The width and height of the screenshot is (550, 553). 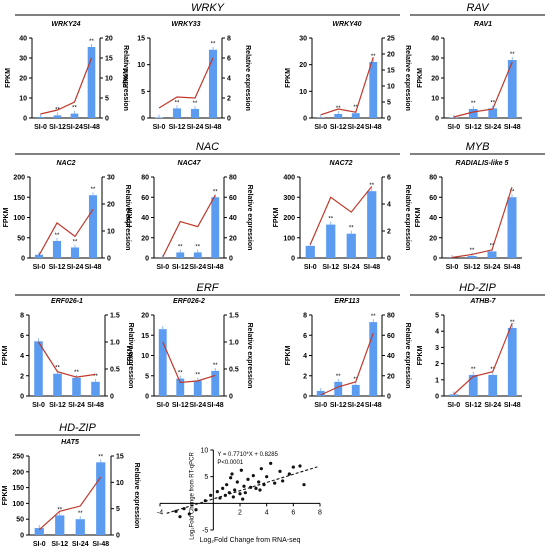 What do you see at coordinates (109, 39) in the screenshot?
I see `y2-tick-label: 20` at bounding box center [109, 39].